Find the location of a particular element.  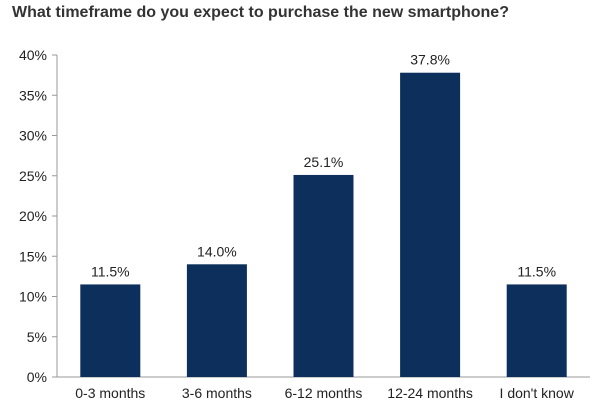

x-category-label: 3-6 months is located at coordinates (217, 393).